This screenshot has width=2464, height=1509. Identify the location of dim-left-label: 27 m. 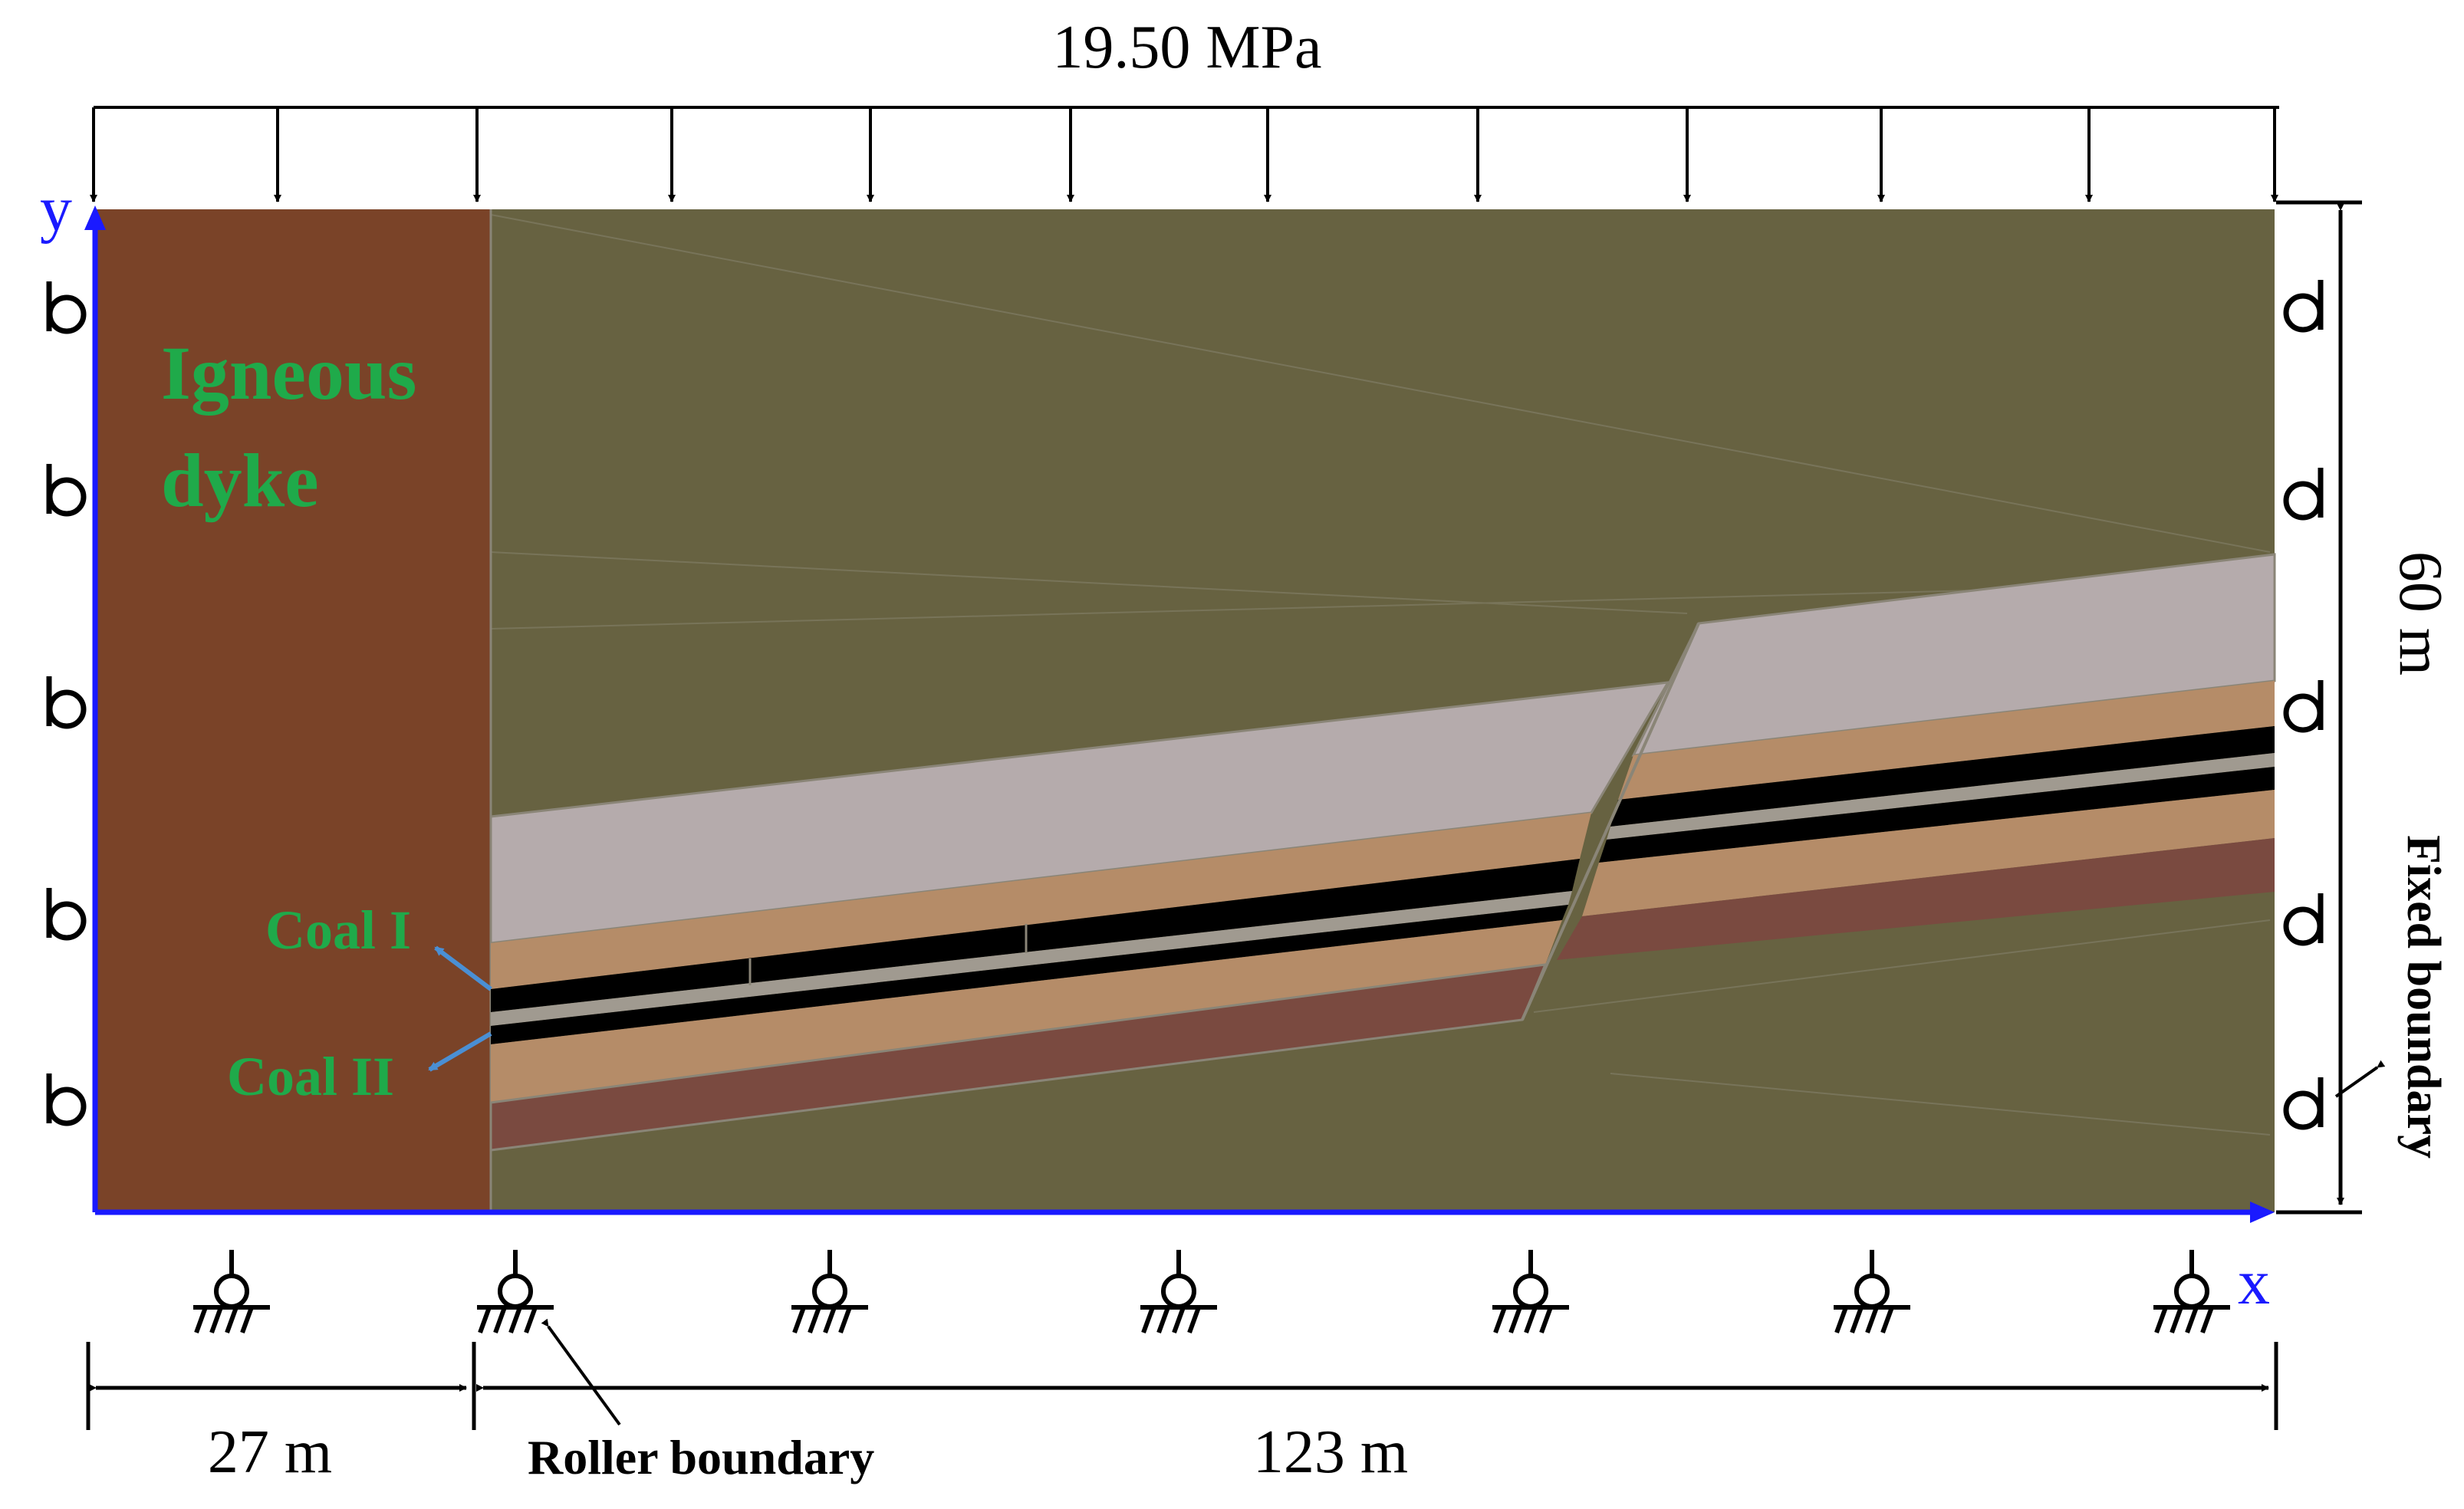
(270, 1452).